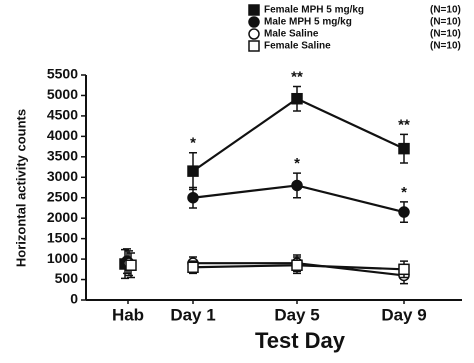 This screenshot has height=363, width=474. What do you see at coordinates (62, 115) in the screenshot?
I see `y-tick-label: 4500` at bounding box center [62, 115].